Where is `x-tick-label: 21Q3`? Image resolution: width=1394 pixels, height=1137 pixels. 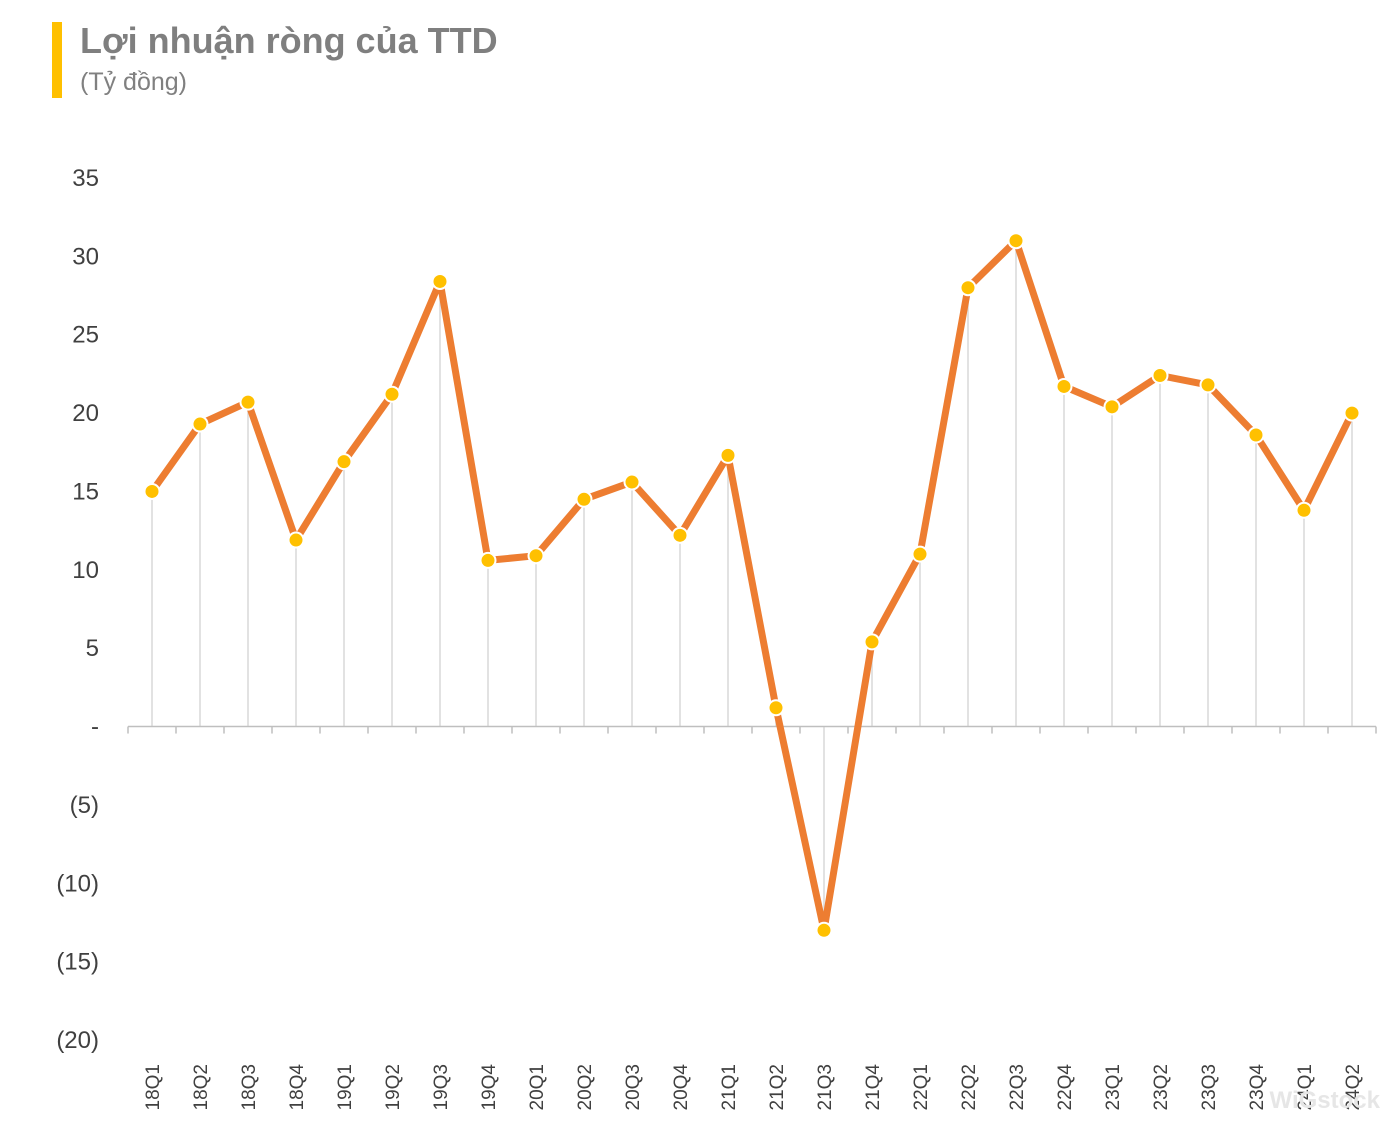 x-tick-label: 21Q3 is located at coordinates (825, 1087).